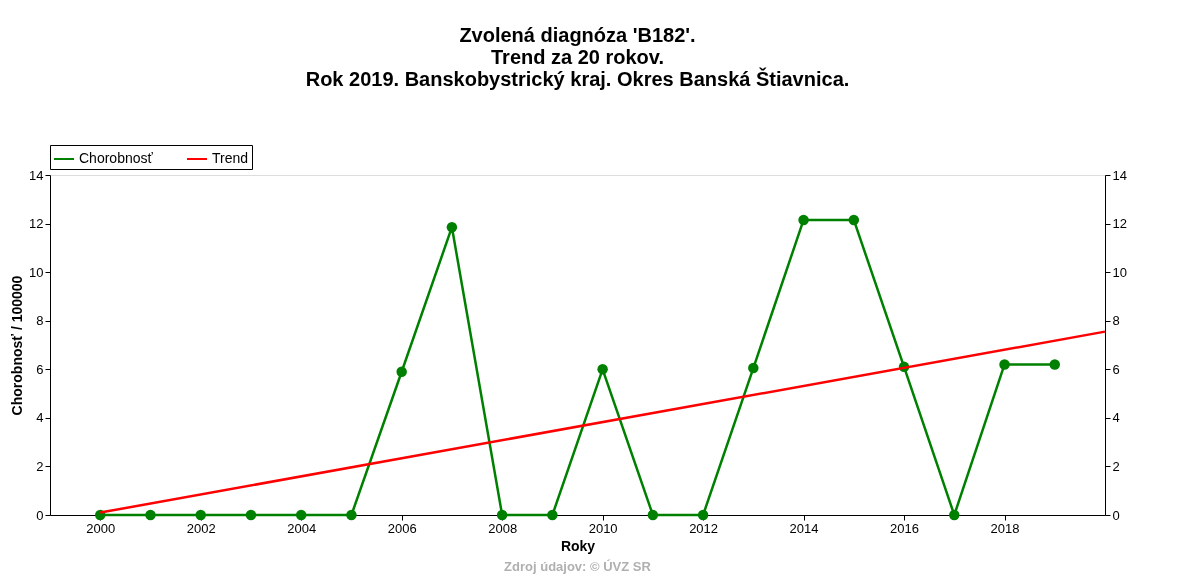 This screenshot has height=581, width=1201. I want to click on y2-tick-label: 0, so click(1116, 515).